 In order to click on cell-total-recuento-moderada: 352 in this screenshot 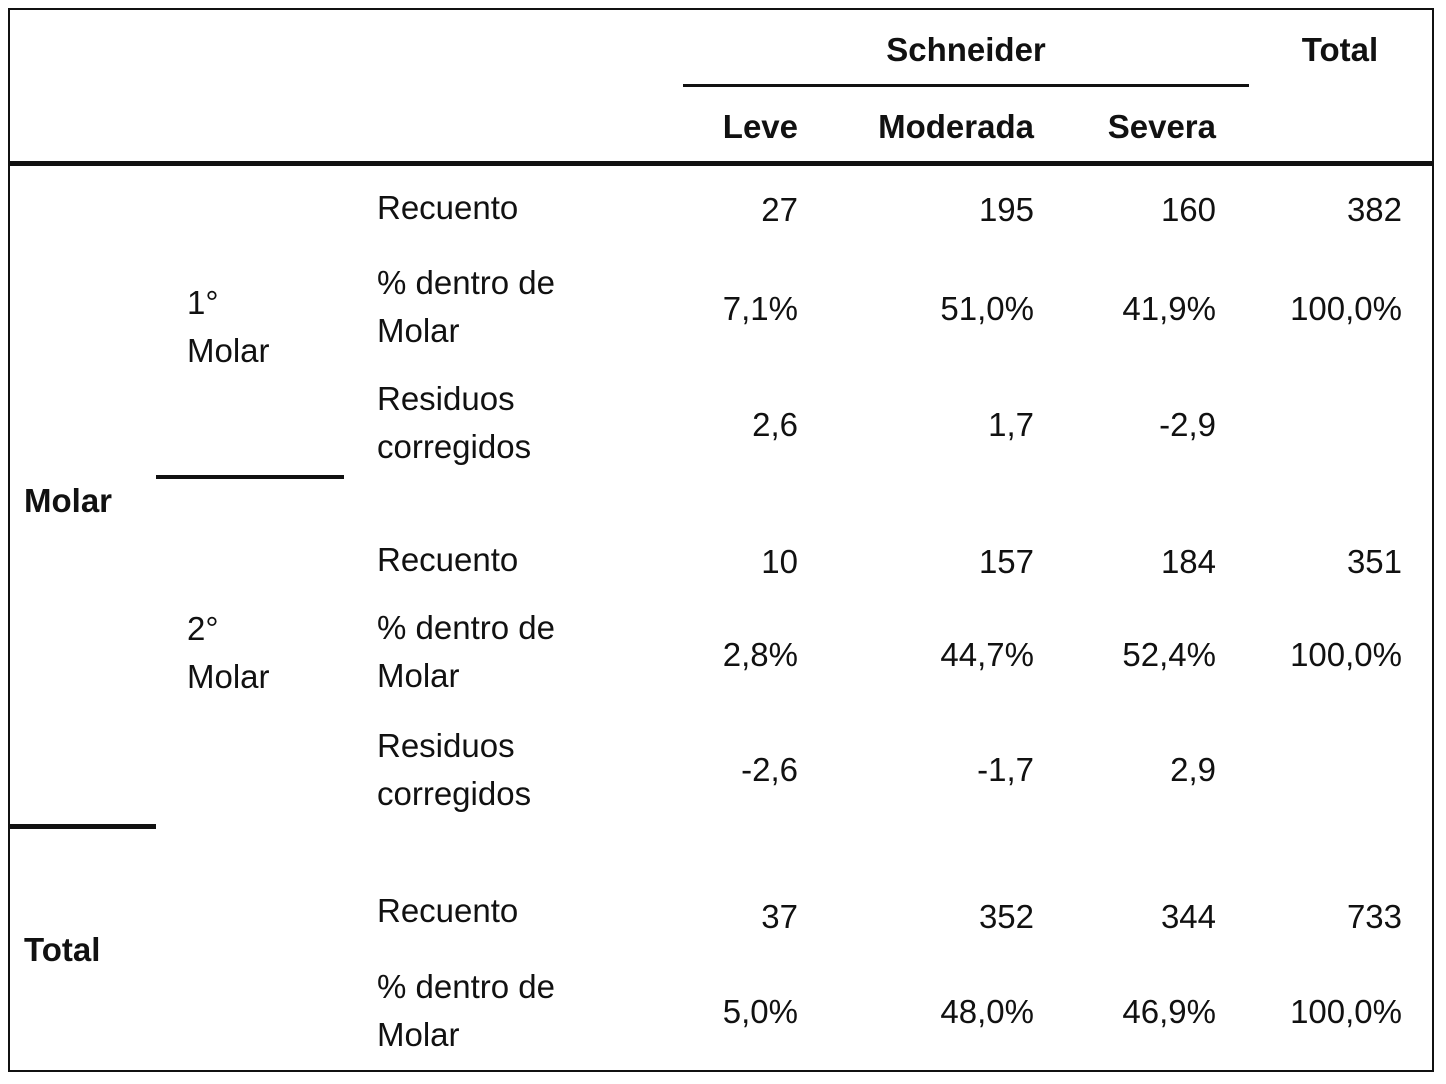, I will do `click(1006, 916)`.